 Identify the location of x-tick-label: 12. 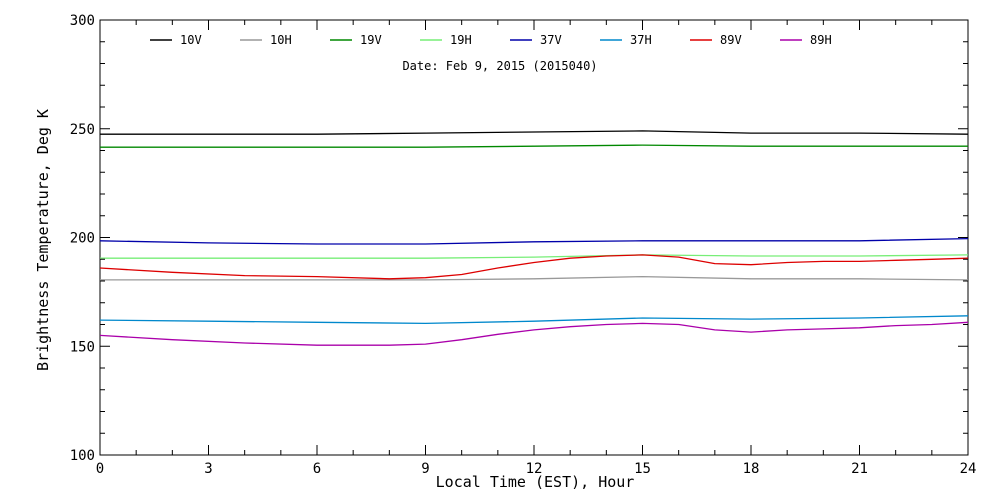
(534, 469).